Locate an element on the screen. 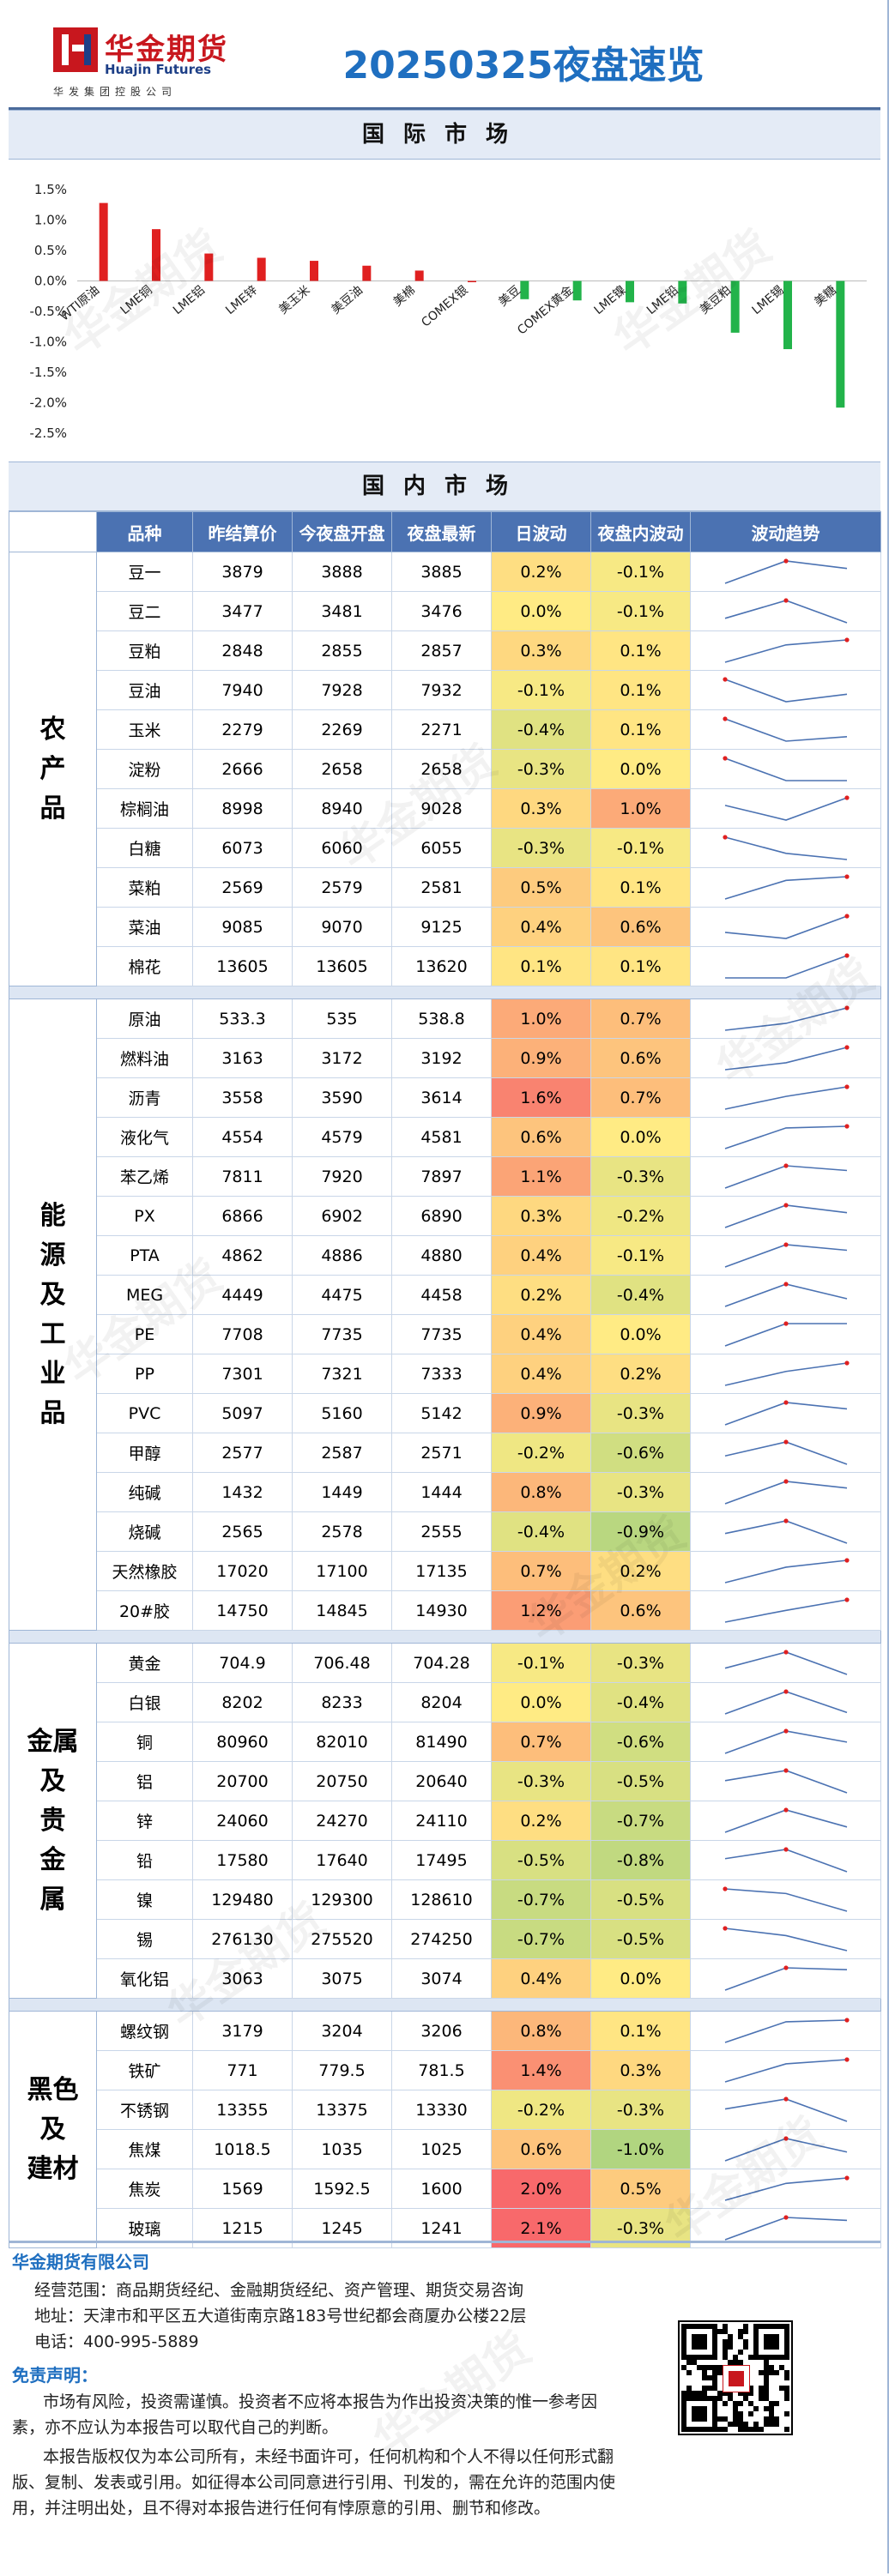 The height and width of the screenshot is (2576, 889). cell-open: 20750 is located at coordinates (342, 1781).